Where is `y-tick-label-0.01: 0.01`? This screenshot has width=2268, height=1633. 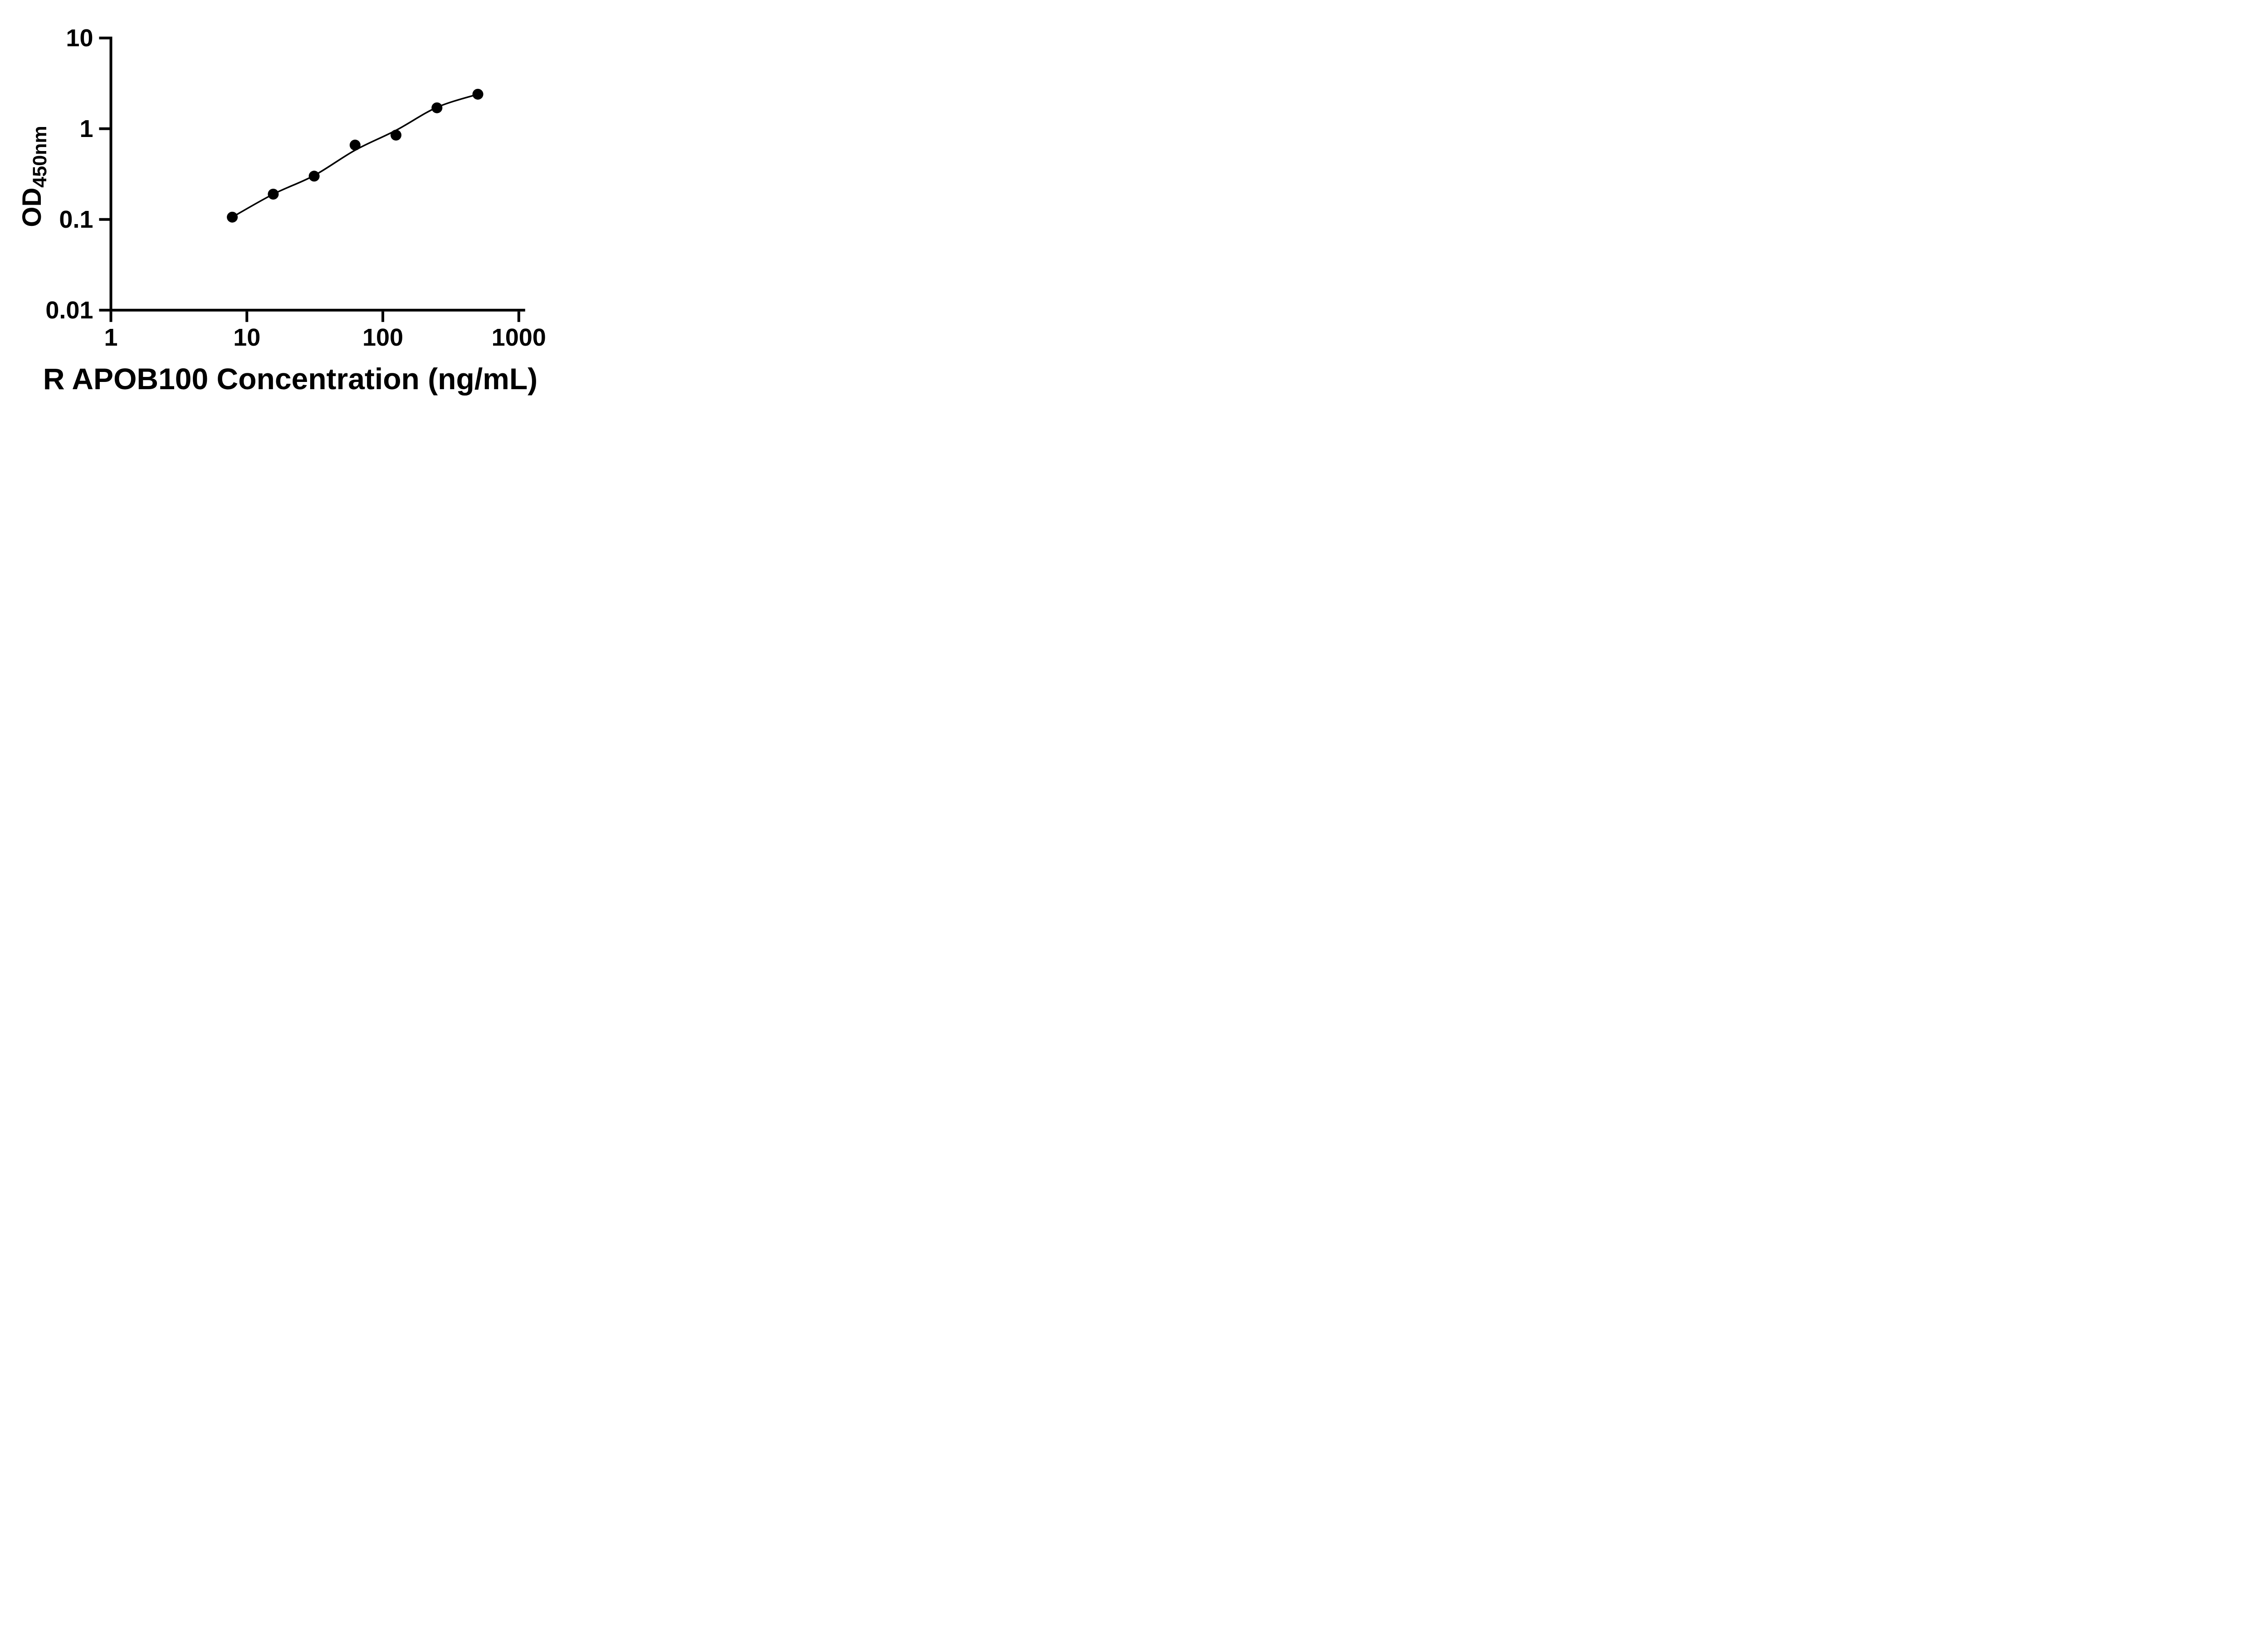 y-tick-label-0.01: 0.01 is located at coordinates (69, 310).